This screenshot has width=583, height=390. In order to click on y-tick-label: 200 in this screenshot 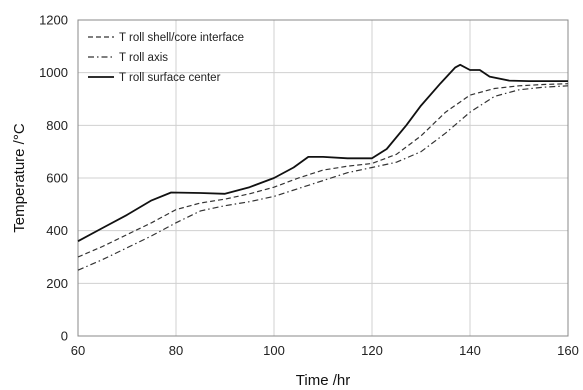, I will do `click(57, 283)`.